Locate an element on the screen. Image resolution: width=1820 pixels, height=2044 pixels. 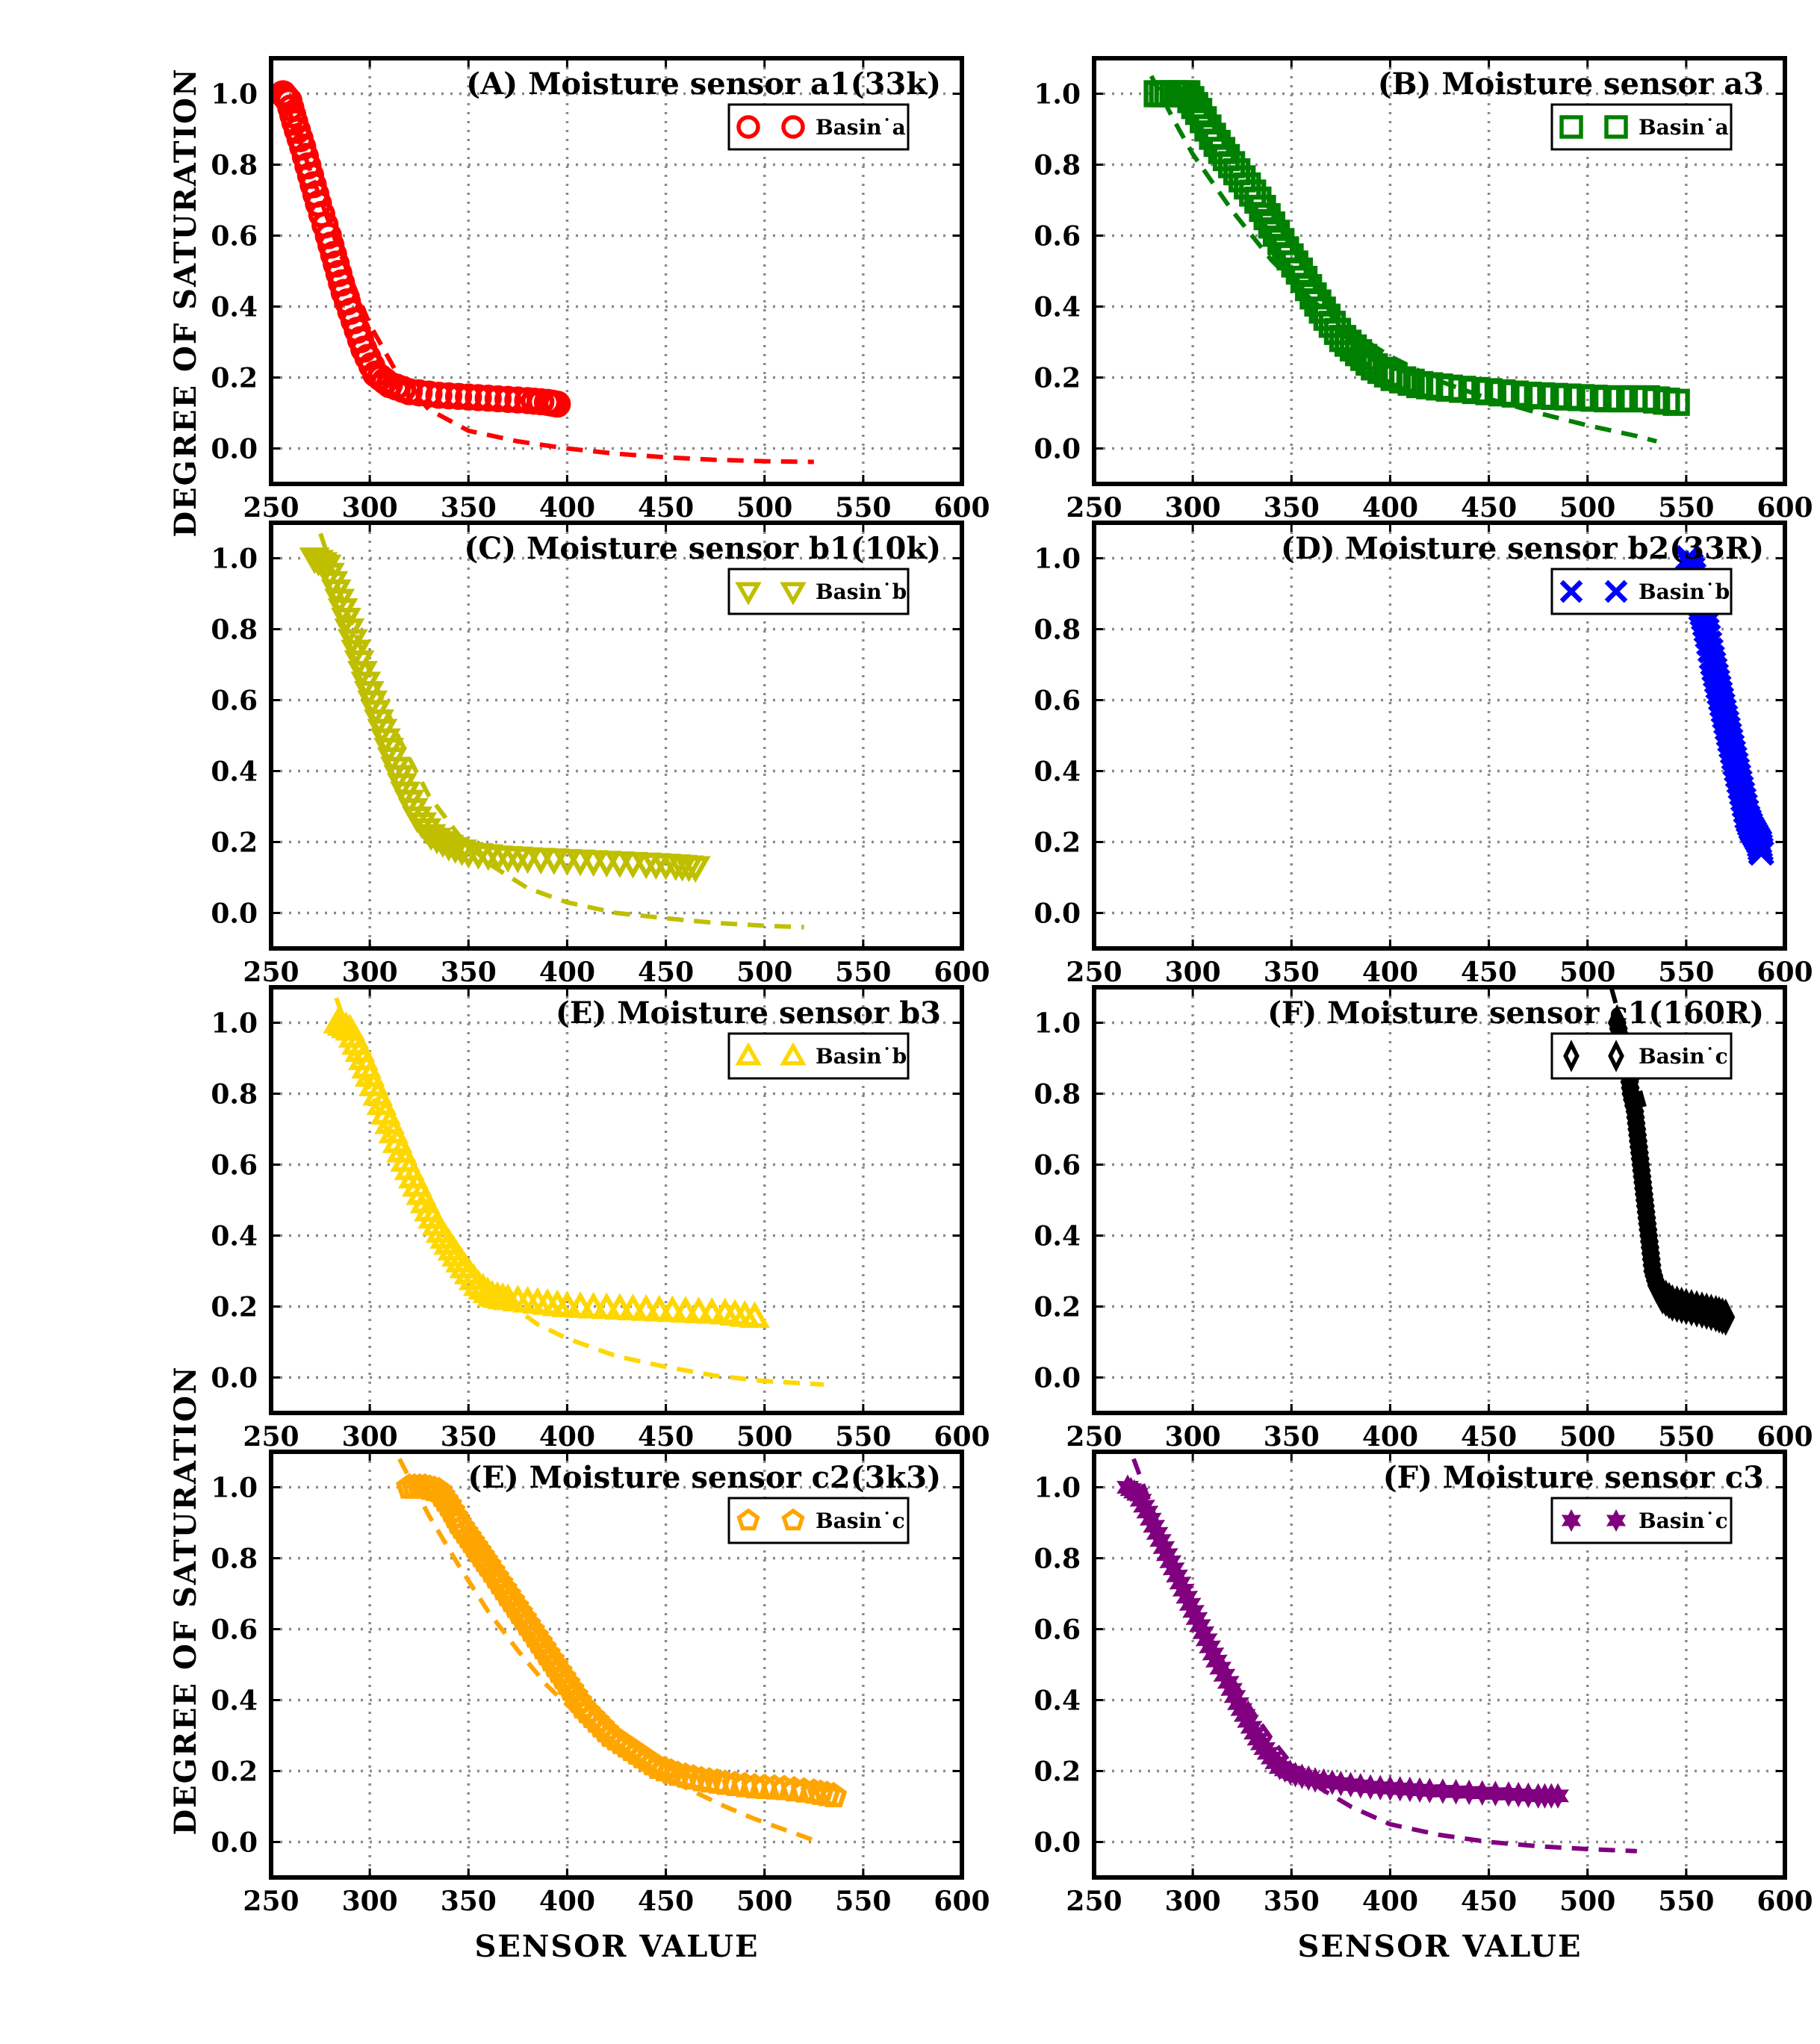
legend: Basin˙b is located at coordinates (818, 1056).